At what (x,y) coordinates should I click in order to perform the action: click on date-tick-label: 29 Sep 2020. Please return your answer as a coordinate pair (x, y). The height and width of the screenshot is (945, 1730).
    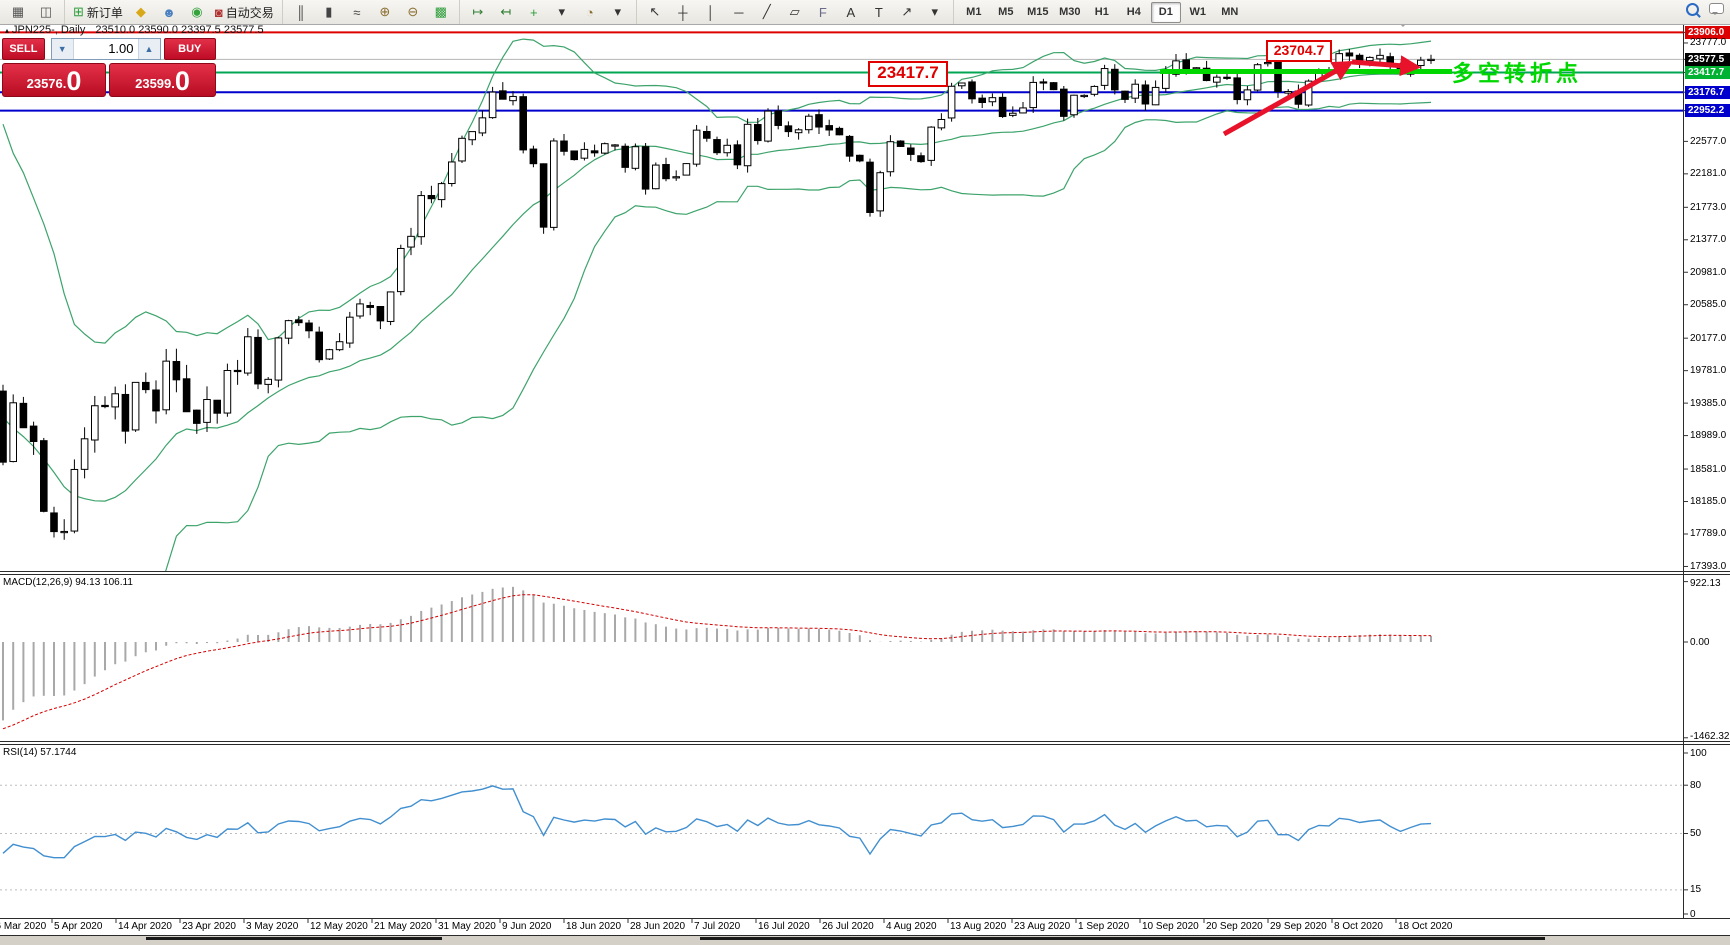
    Looking at the image, I should click on (1298, 926).